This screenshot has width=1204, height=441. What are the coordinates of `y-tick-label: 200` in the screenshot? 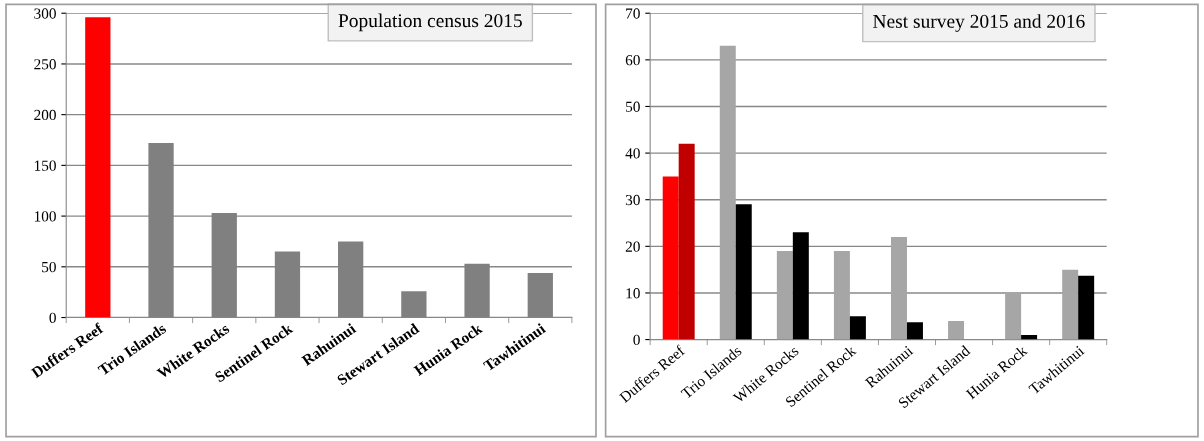 It's located at (45, 115).